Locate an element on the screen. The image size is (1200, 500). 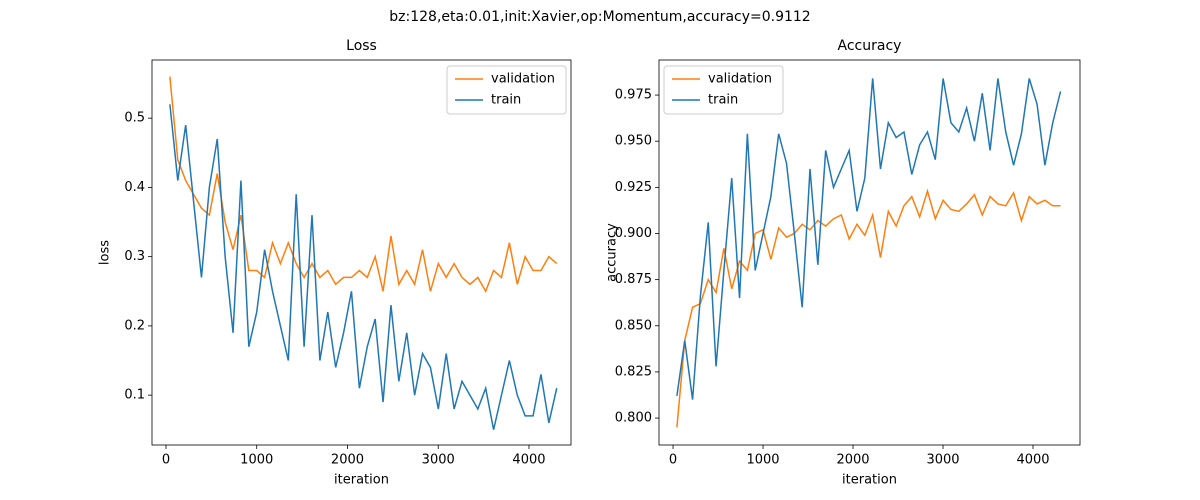
chart-title: Accuracy is located at coordinates (870, 46).